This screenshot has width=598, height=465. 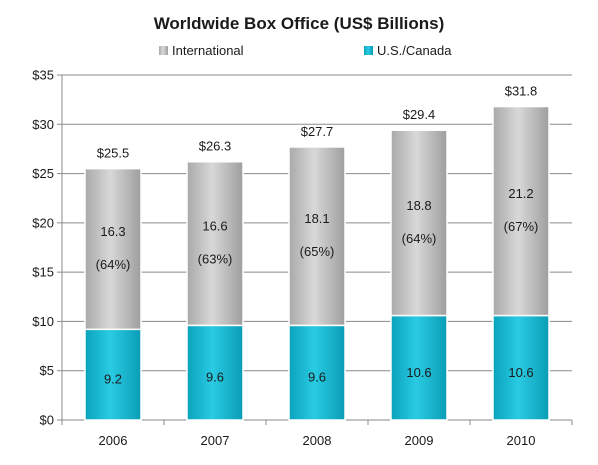 I want to click on bar-us-canada-2010, so click(x=521, y=367).